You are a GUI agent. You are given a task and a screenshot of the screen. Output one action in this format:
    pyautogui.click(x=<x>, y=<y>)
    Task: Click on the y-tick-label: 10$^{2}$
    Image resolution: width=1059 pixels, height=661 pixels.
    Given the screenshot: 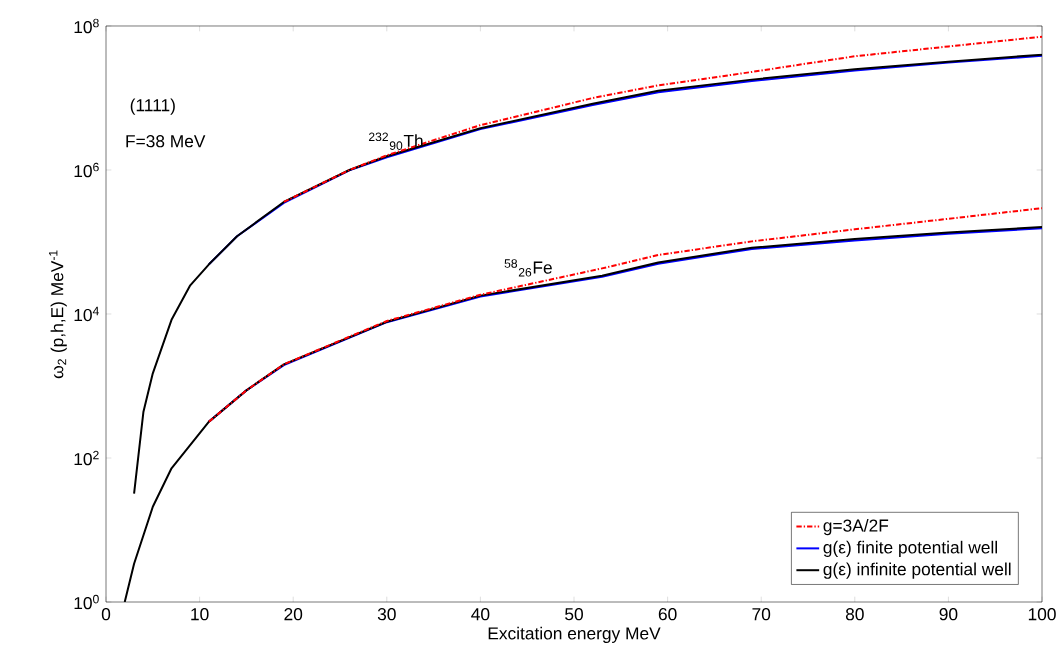 What is the action you would take?
    pyautogui.click(x=86, y=458)
    